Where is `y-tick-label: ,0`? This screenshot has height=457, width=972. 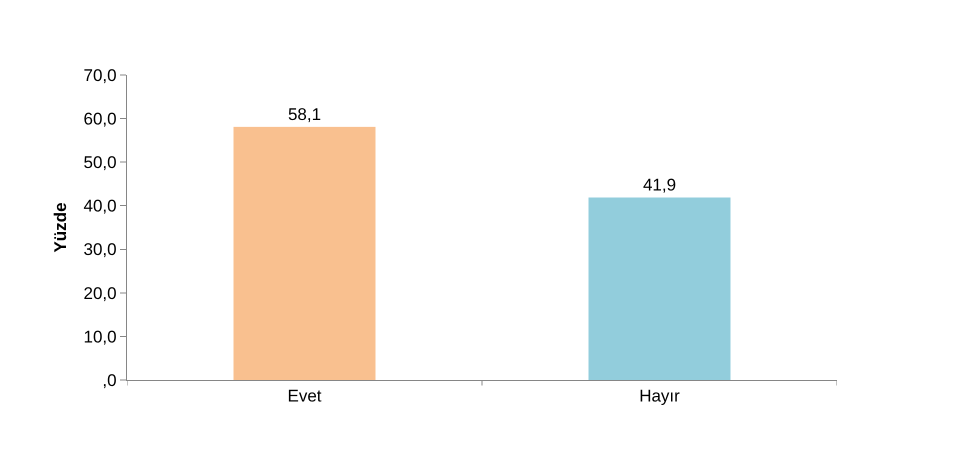 y-tick-label: ,0 is located at coordinates (109, 380).